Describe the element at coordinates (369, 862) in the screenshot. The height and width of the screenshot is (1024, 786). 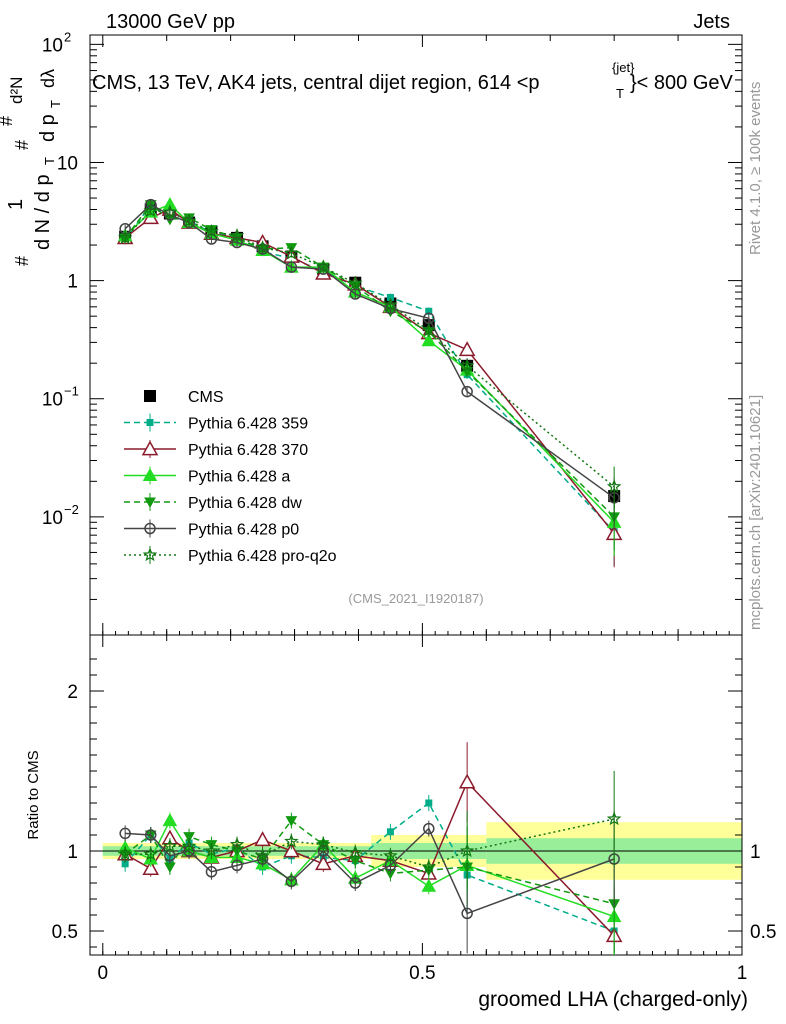
I see `ratio-line-pdw` at that location.